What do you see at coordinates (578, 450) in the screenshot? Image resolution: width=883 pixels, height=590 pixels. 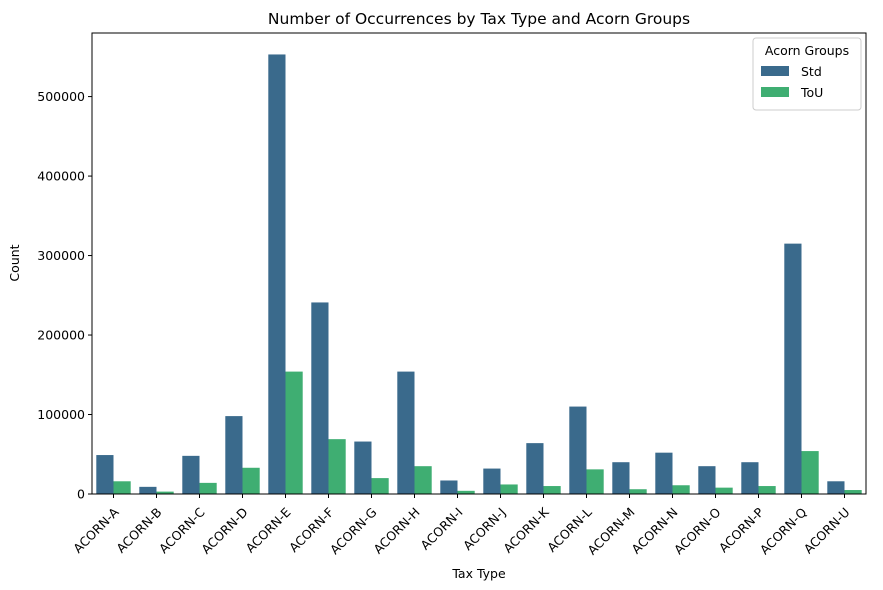 I see `bar-std-acorn-l` at bounding box center [578, 450].